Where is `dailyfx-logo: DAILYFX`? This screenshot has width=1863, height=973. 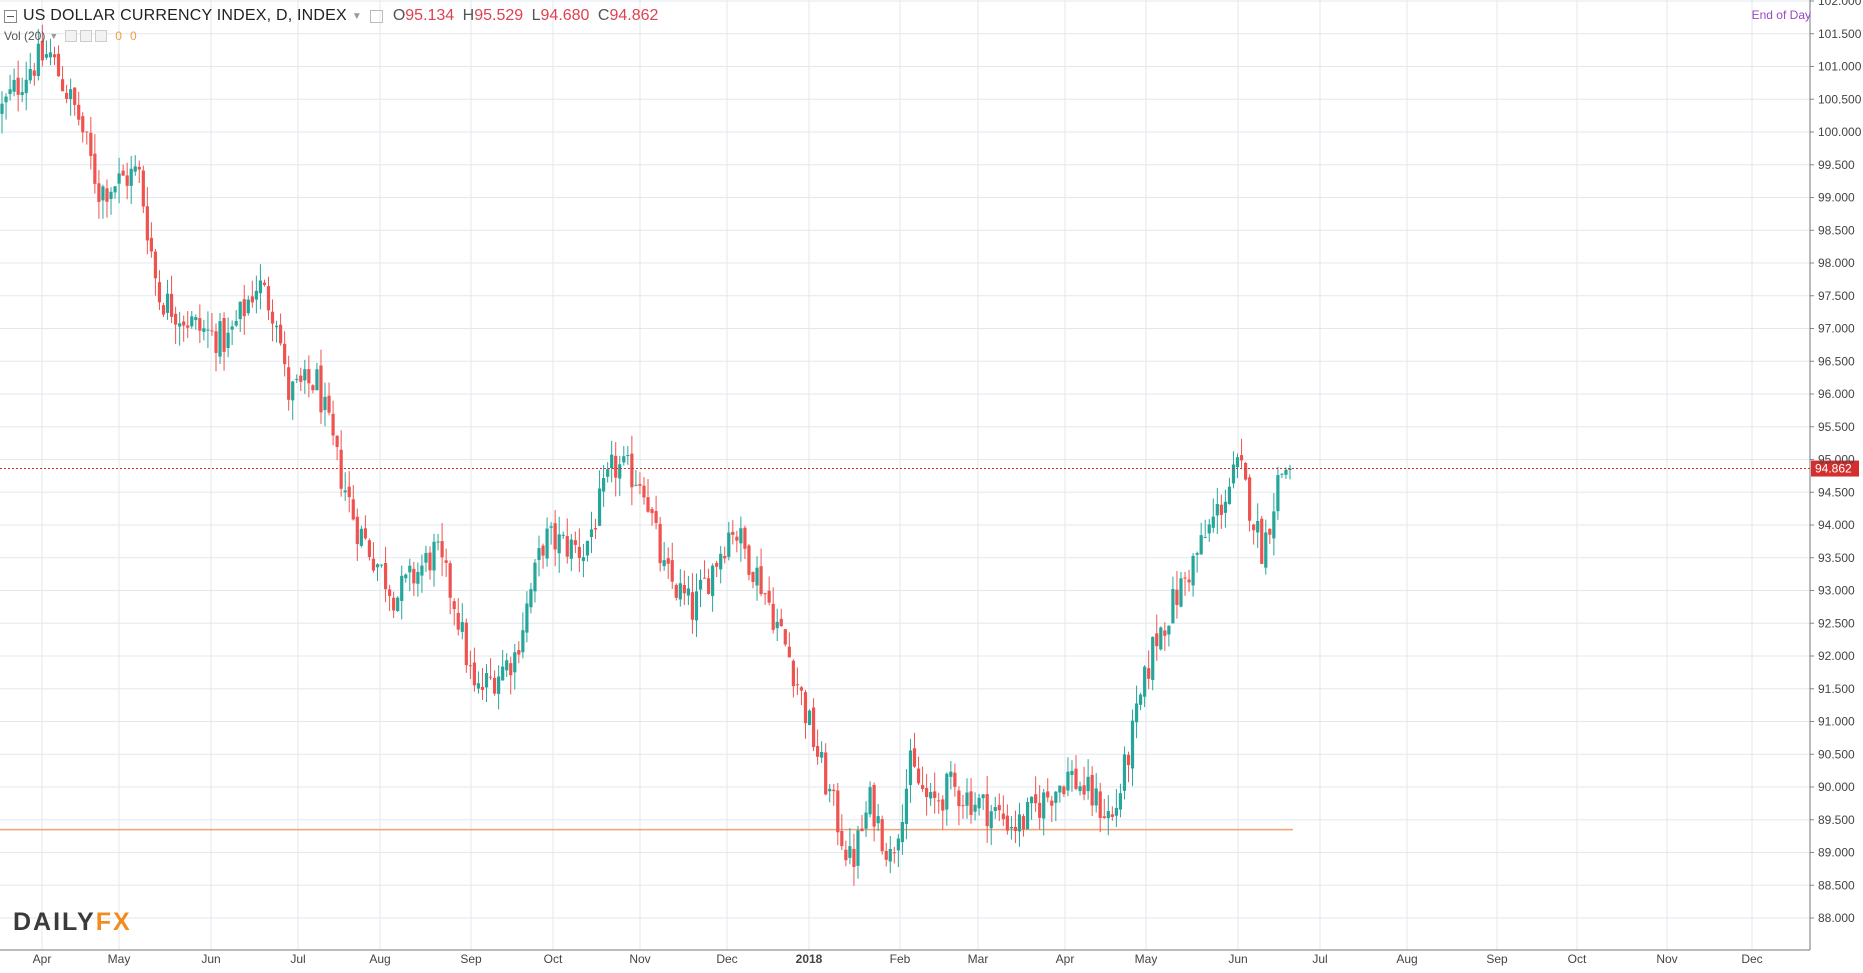 dailyfx-logo: DAILYFX is located at coordinates (72, 922).